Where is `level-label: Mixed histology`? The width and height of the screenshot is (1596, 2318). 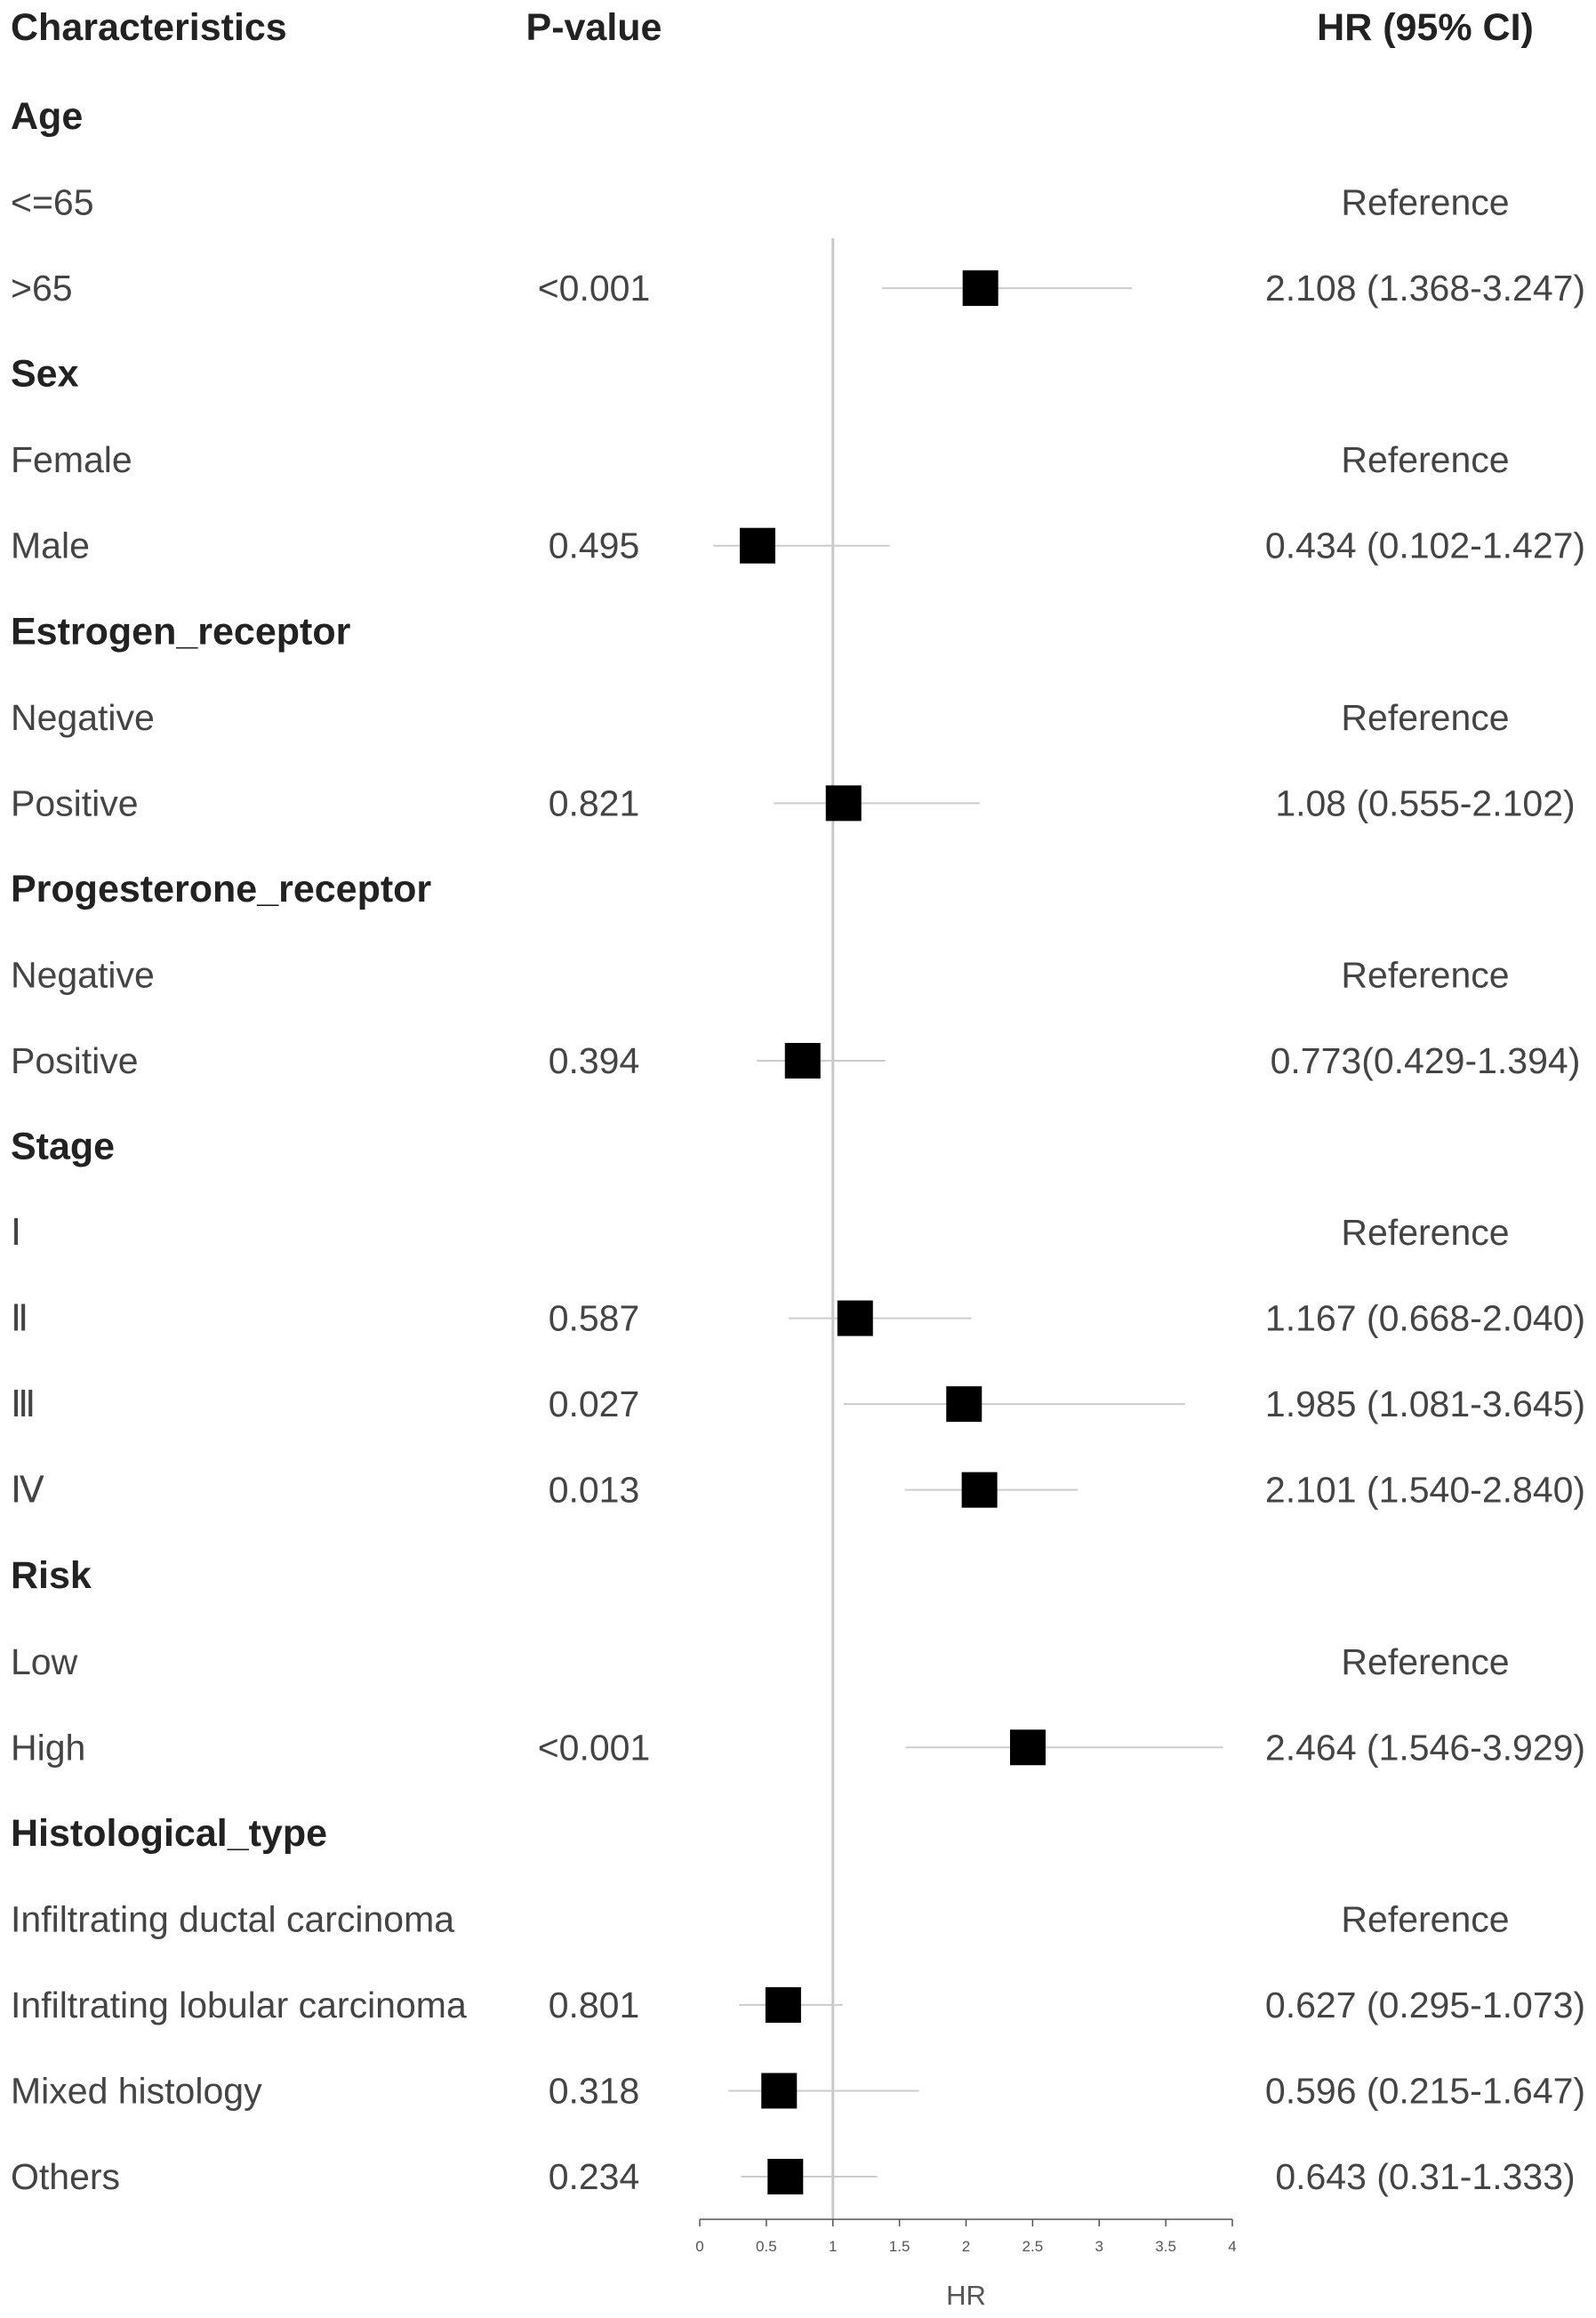
level-label: Mixed histology is located at coordinates (136, 2090).